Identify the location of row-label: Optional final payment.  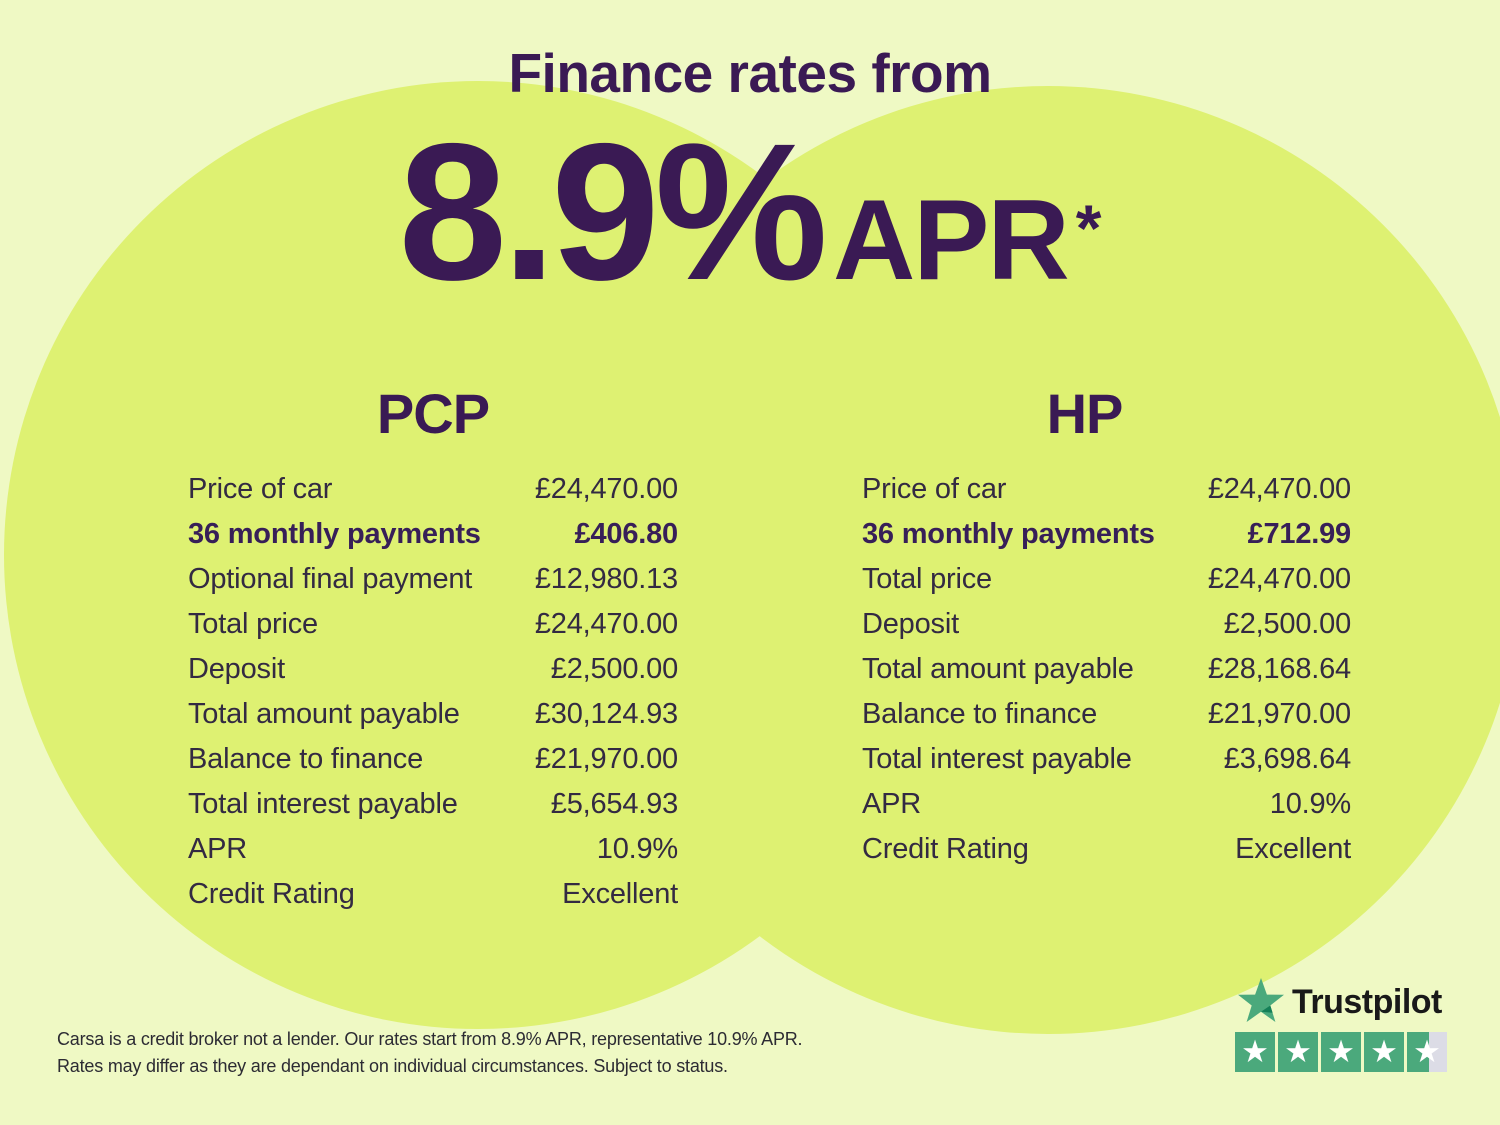
(330, 579).